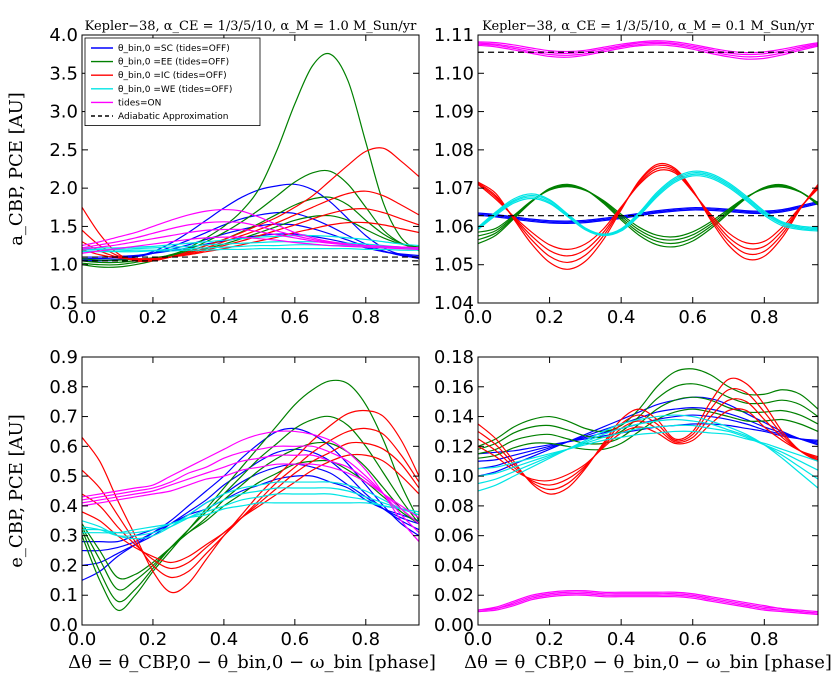 Image resolution: width=831 pixels, height=680 pixels. I want to click on y-tick-label: 0.10, so click(454, 476).